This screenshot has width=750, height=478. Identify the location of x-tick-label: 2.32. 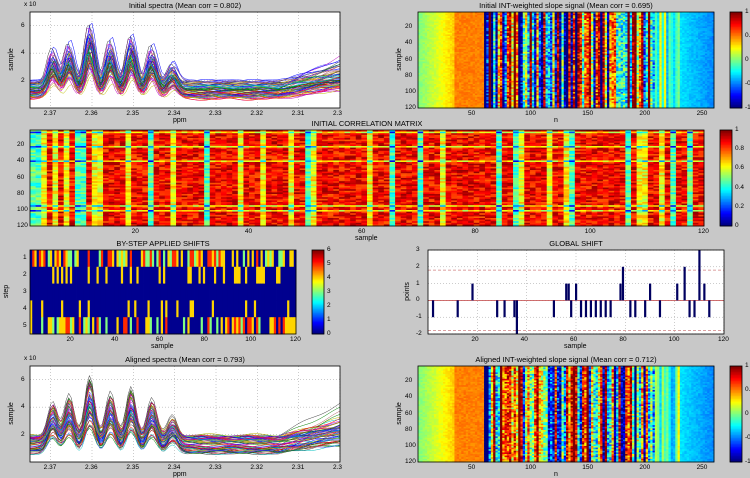
(256, 467).